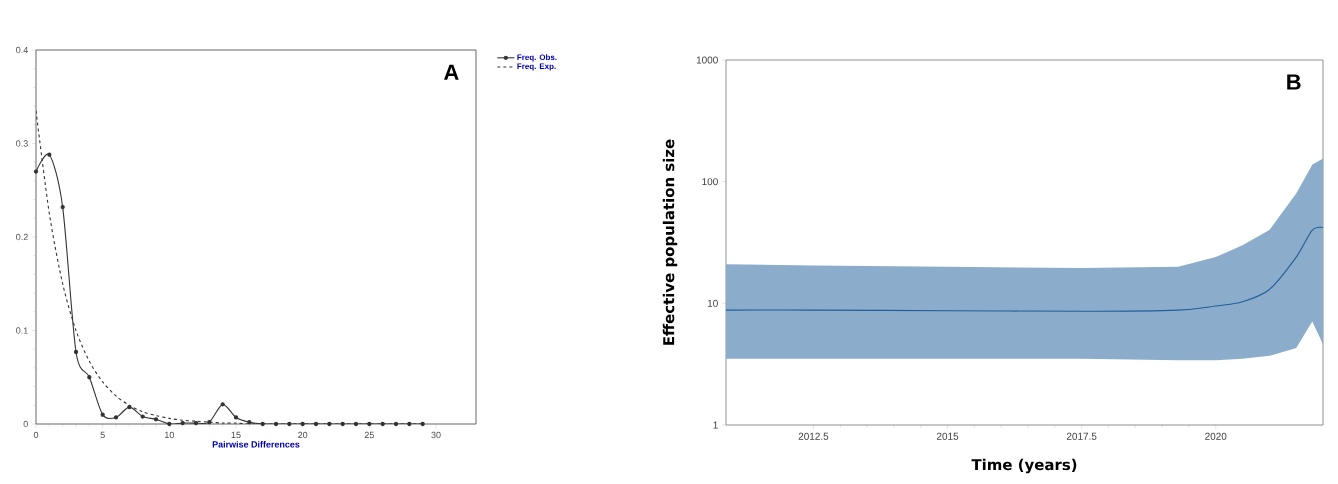  What do you see at coordinates (169, 435) in the screenshot?
I see `x-tick-label: 10` at bounding box center [169, 435].